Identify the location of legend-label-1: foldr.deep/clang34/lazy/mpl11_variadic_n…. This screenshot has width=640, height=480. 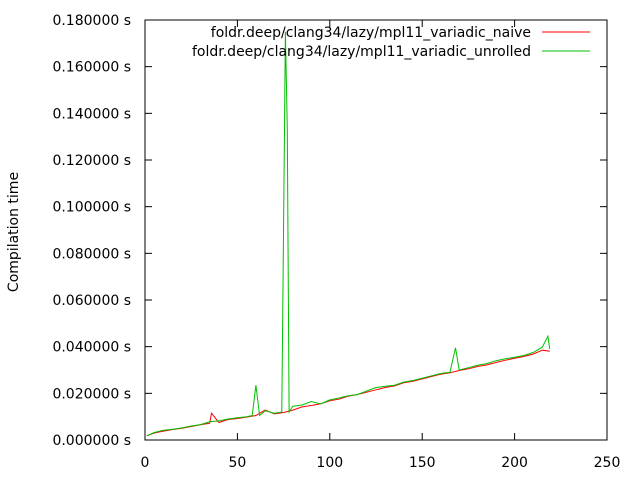
(371, 33).